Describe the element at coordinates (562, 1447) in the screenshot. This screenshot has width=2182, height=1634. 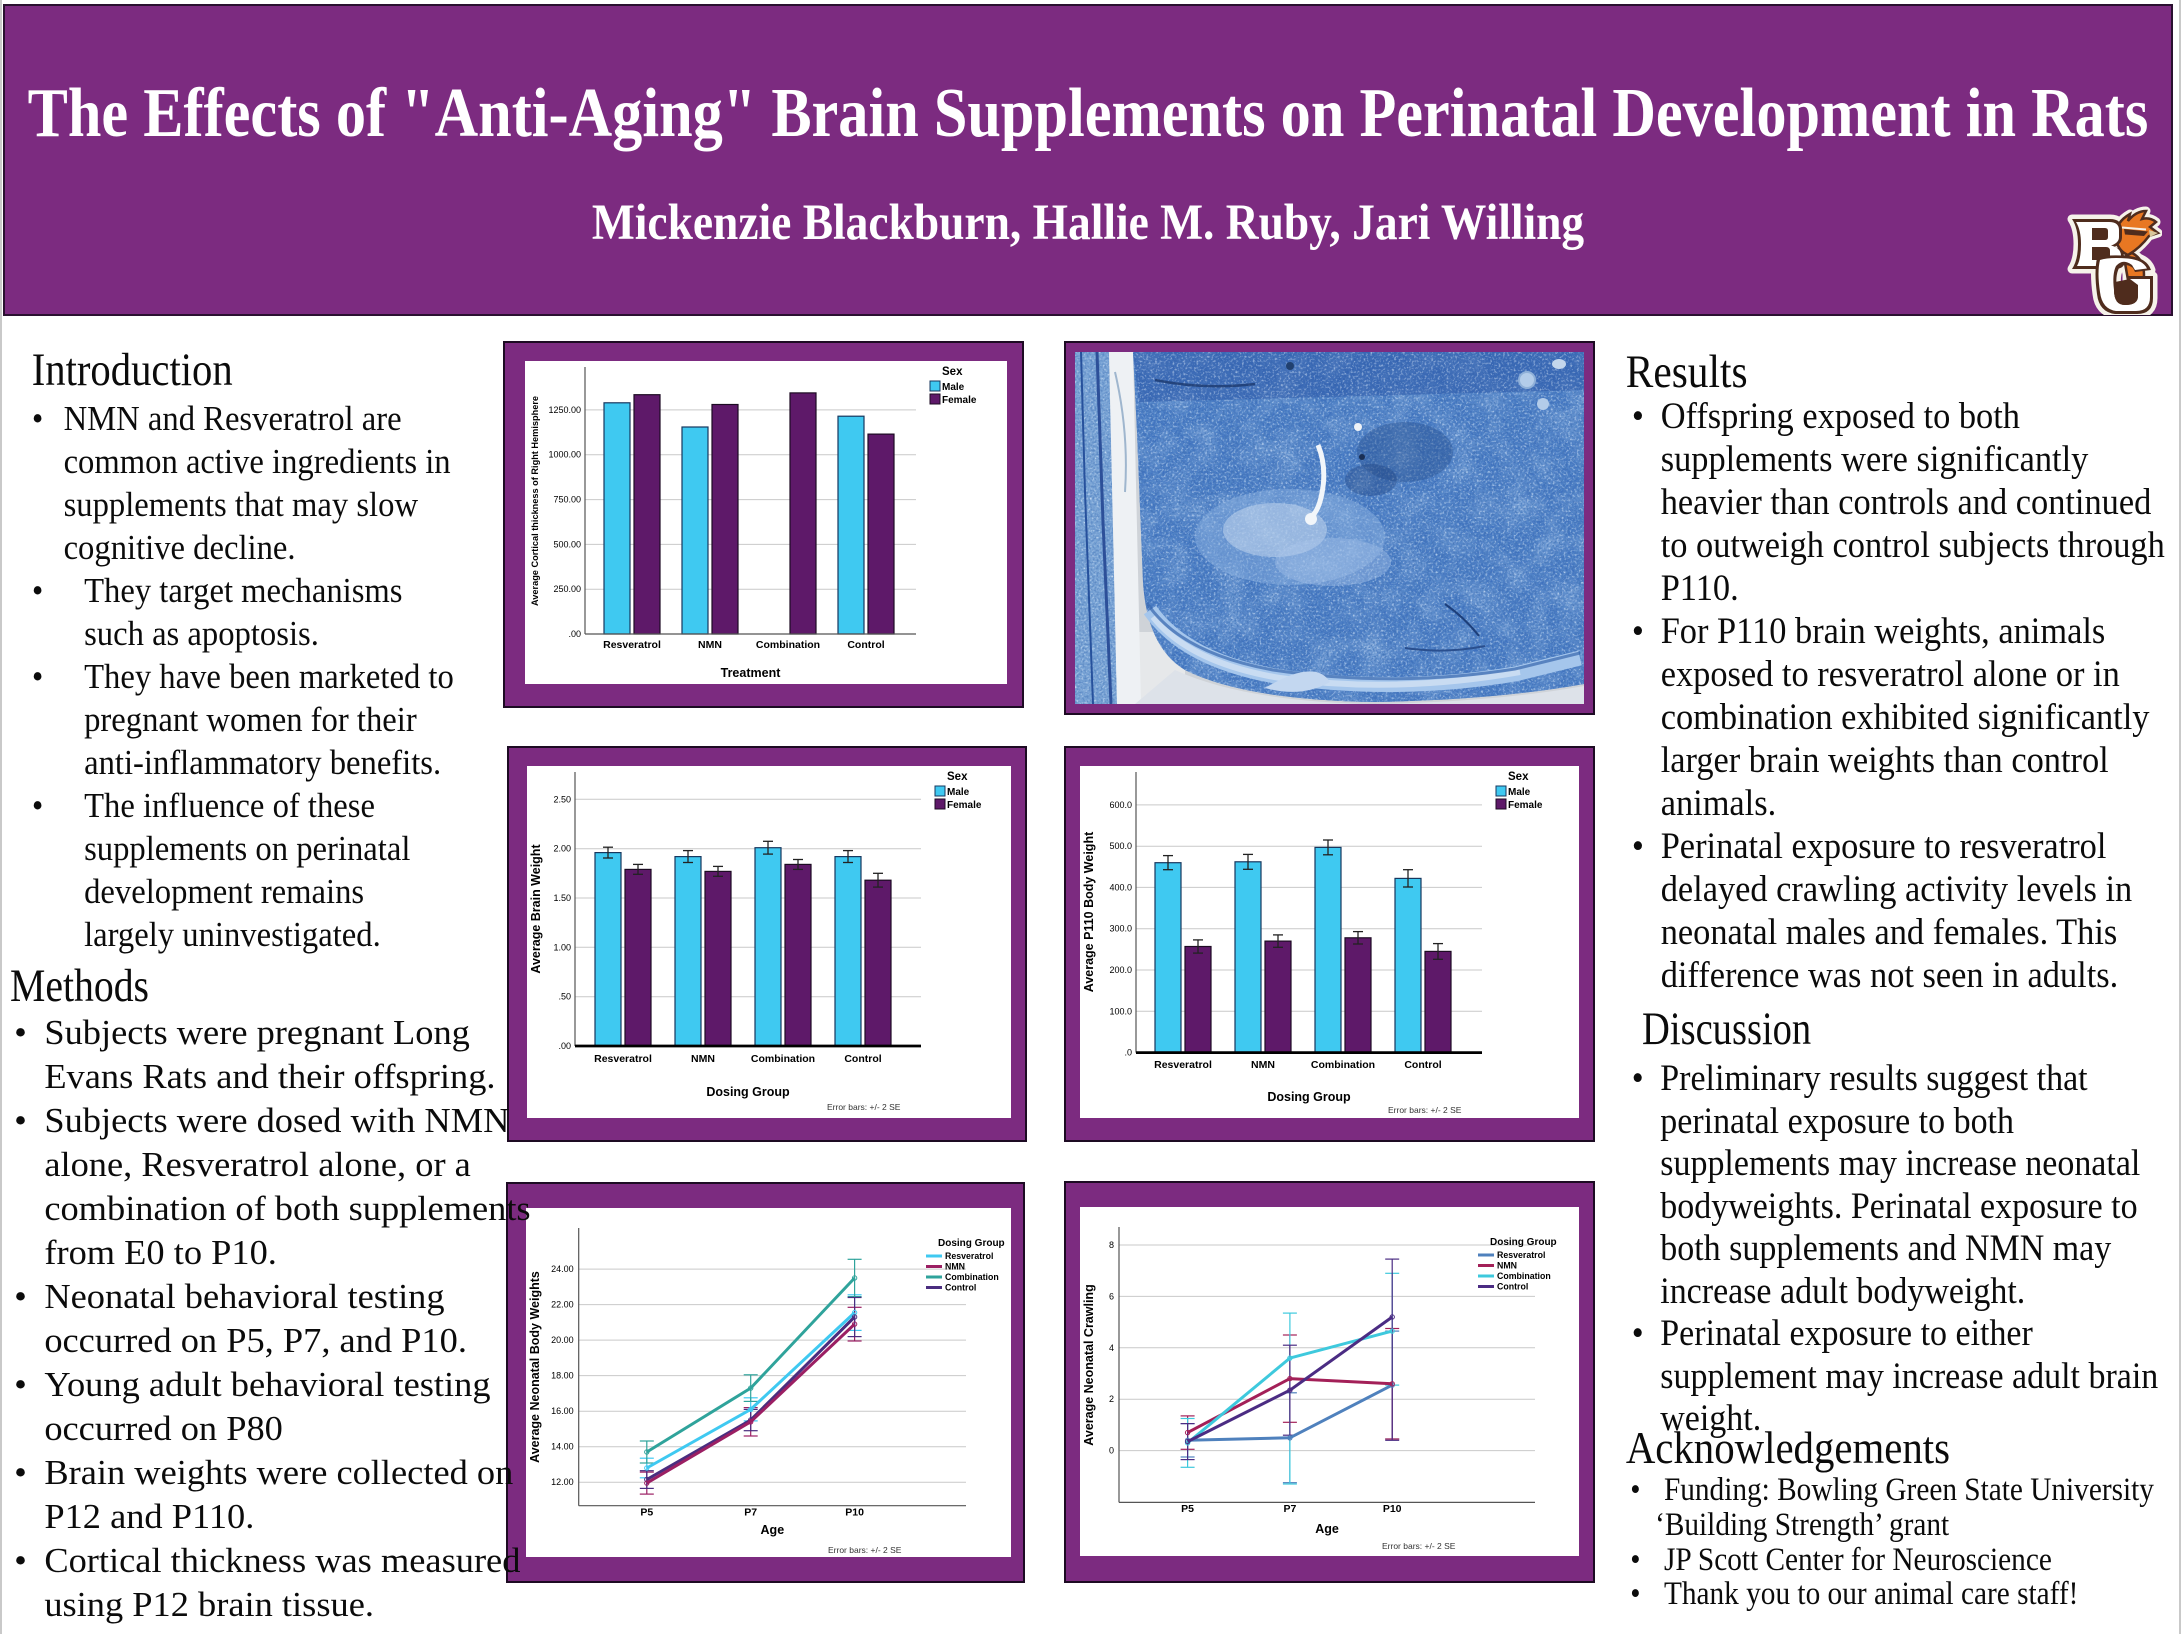
I see `svg-text: 14.00` at that location.